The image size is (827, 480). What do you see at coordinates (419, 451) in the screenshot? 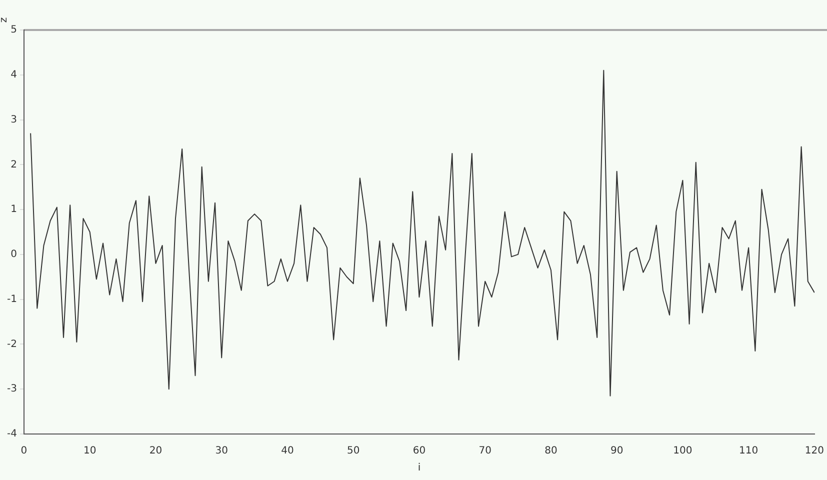
I see `x-tick-label: 60` at bounding box center [419, 451].